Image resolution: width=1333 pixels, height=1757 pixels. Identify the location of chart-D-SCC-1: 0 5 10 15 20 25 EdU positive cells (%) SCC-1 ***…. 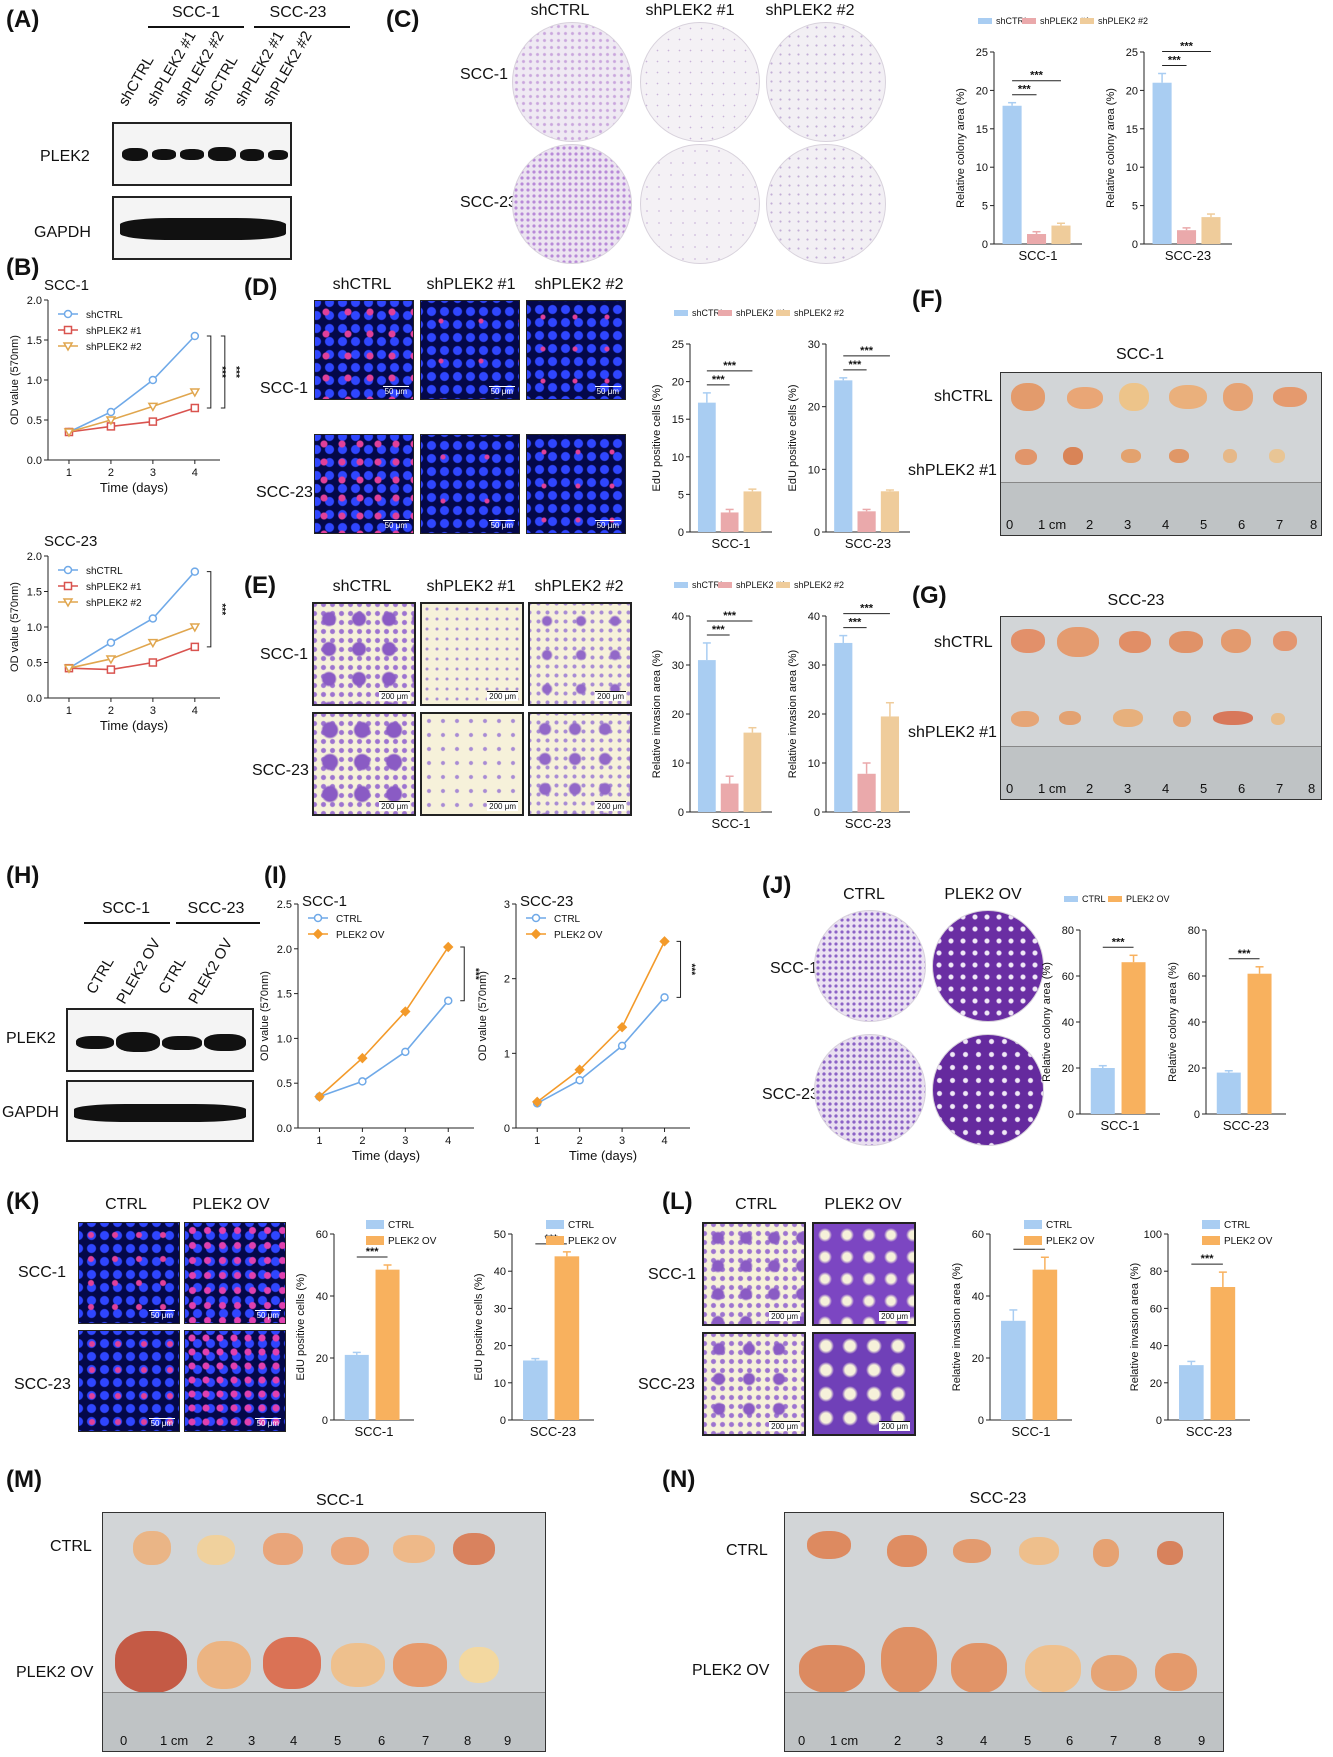
(747, 429).